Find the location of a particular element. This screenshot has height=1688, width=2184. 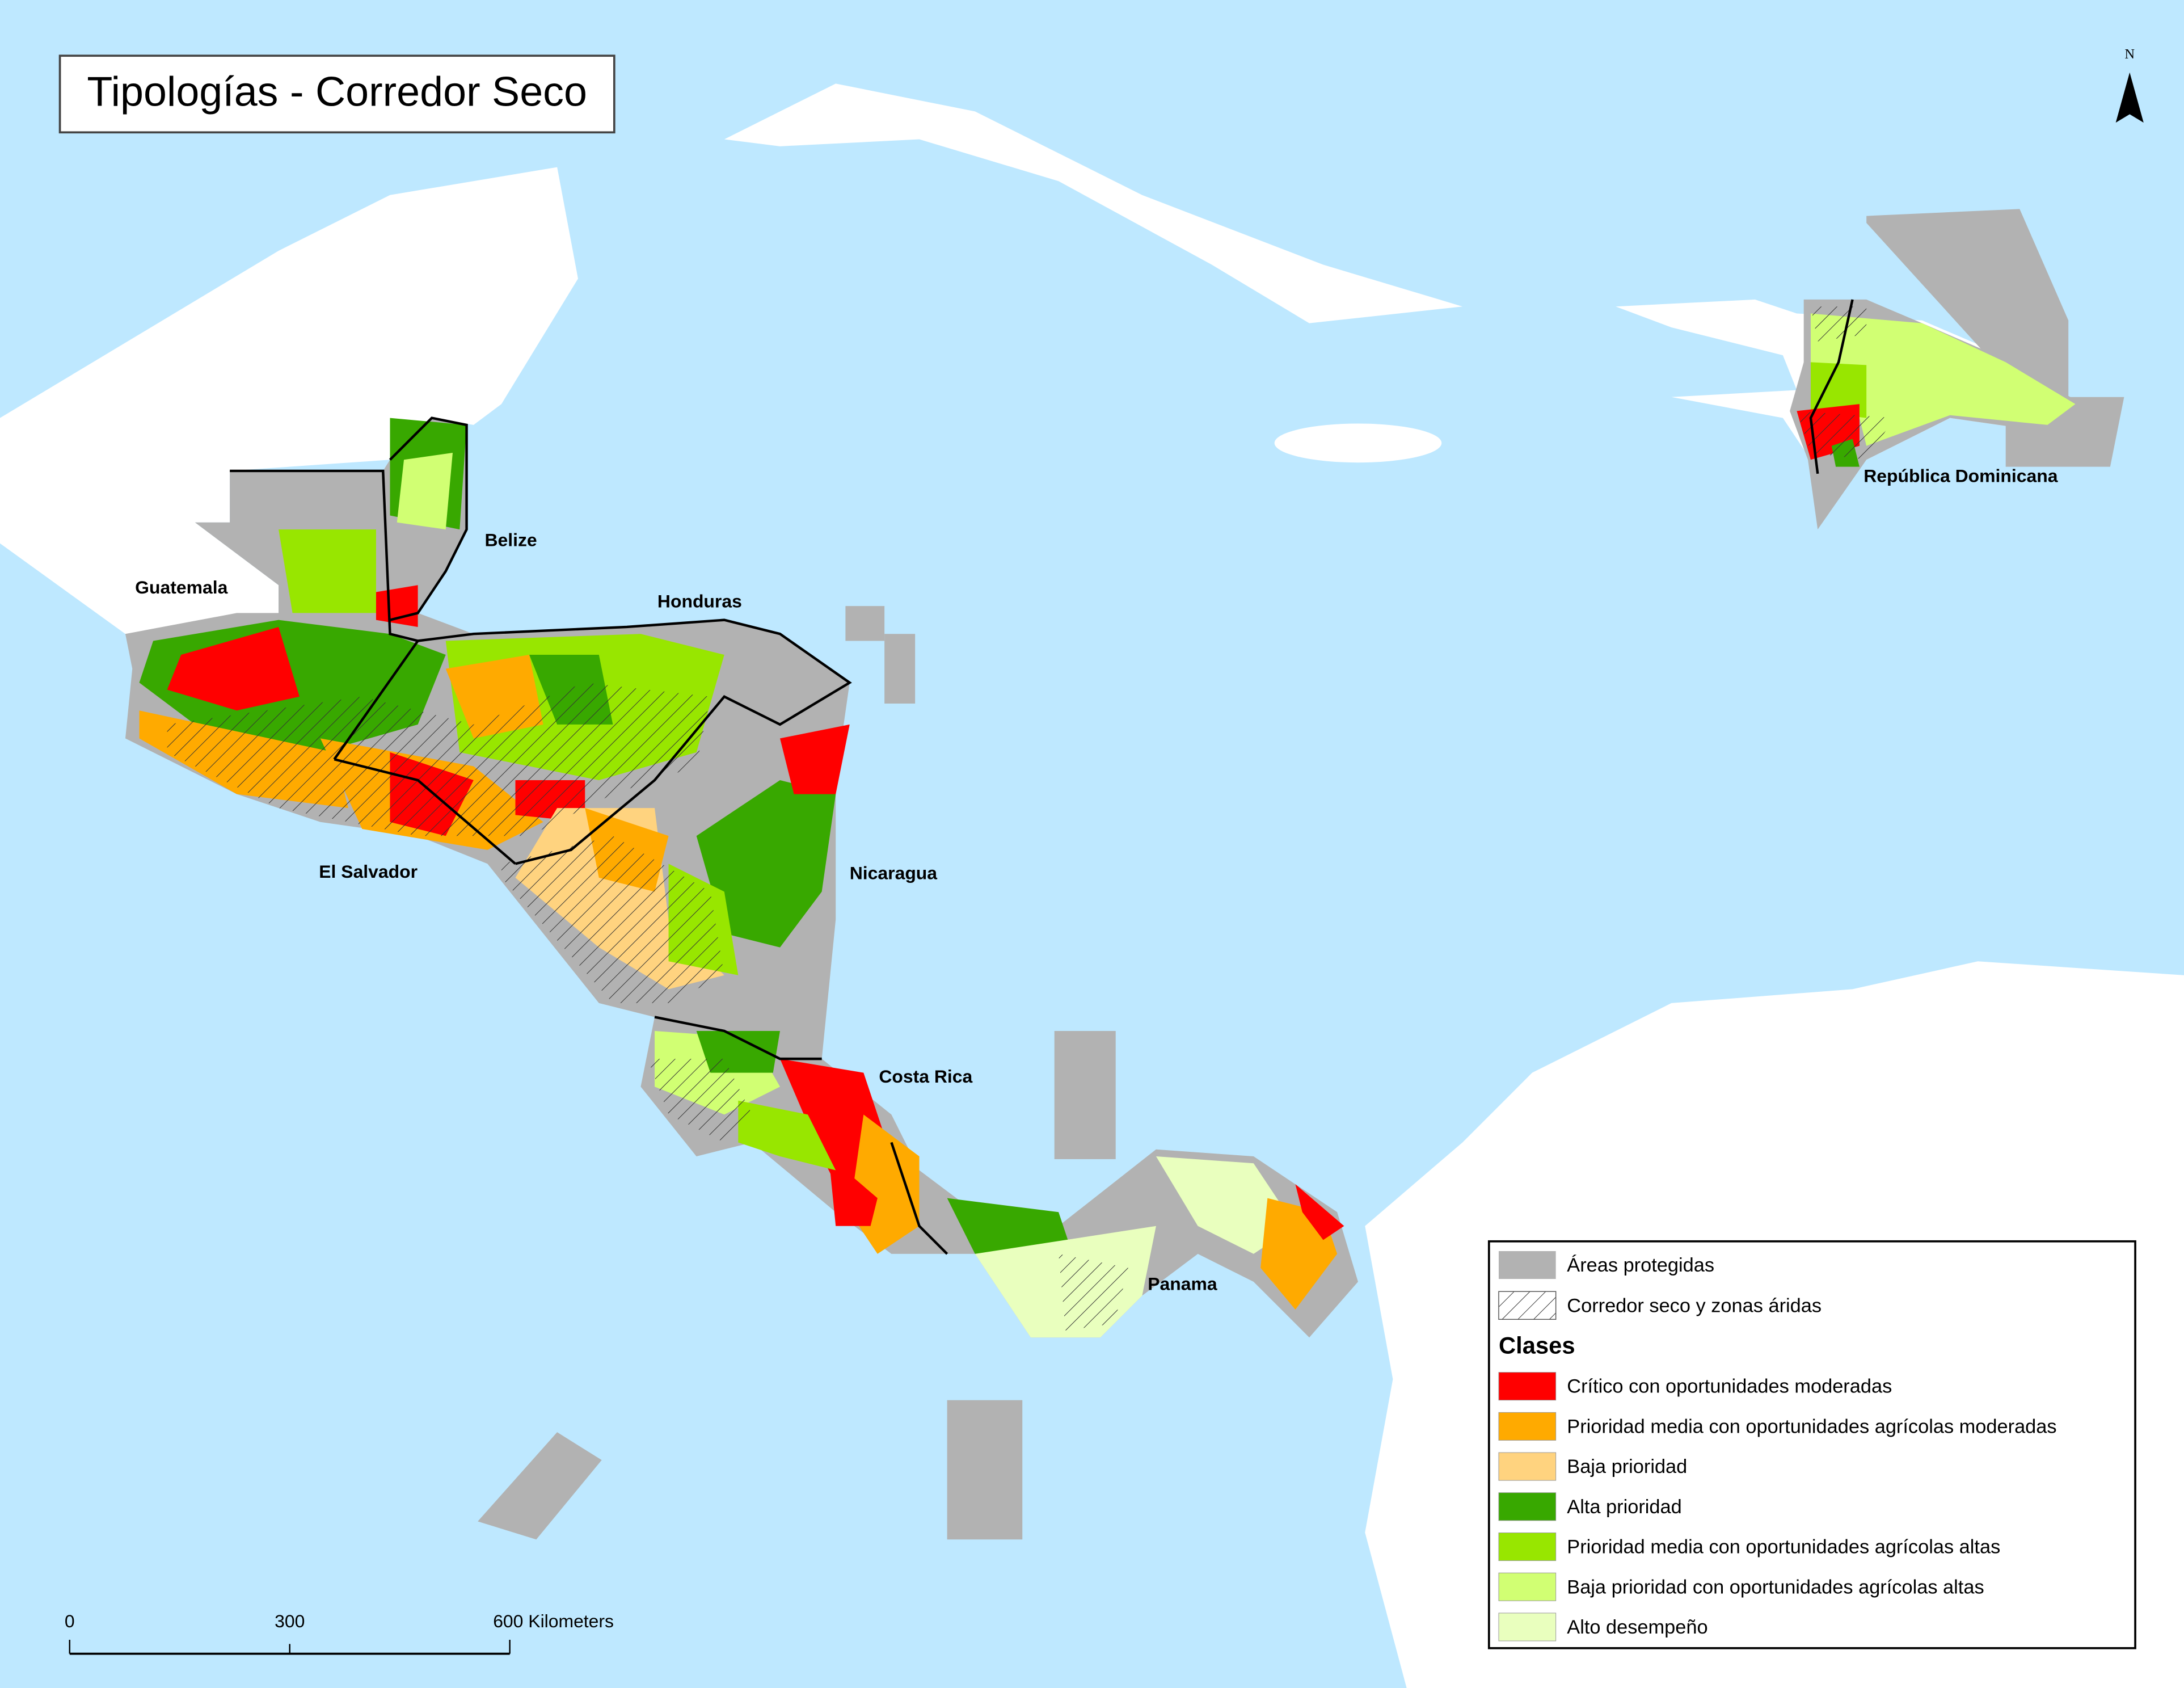

legend-label: Alto desempeño is located at coordinates (1637, 1627).